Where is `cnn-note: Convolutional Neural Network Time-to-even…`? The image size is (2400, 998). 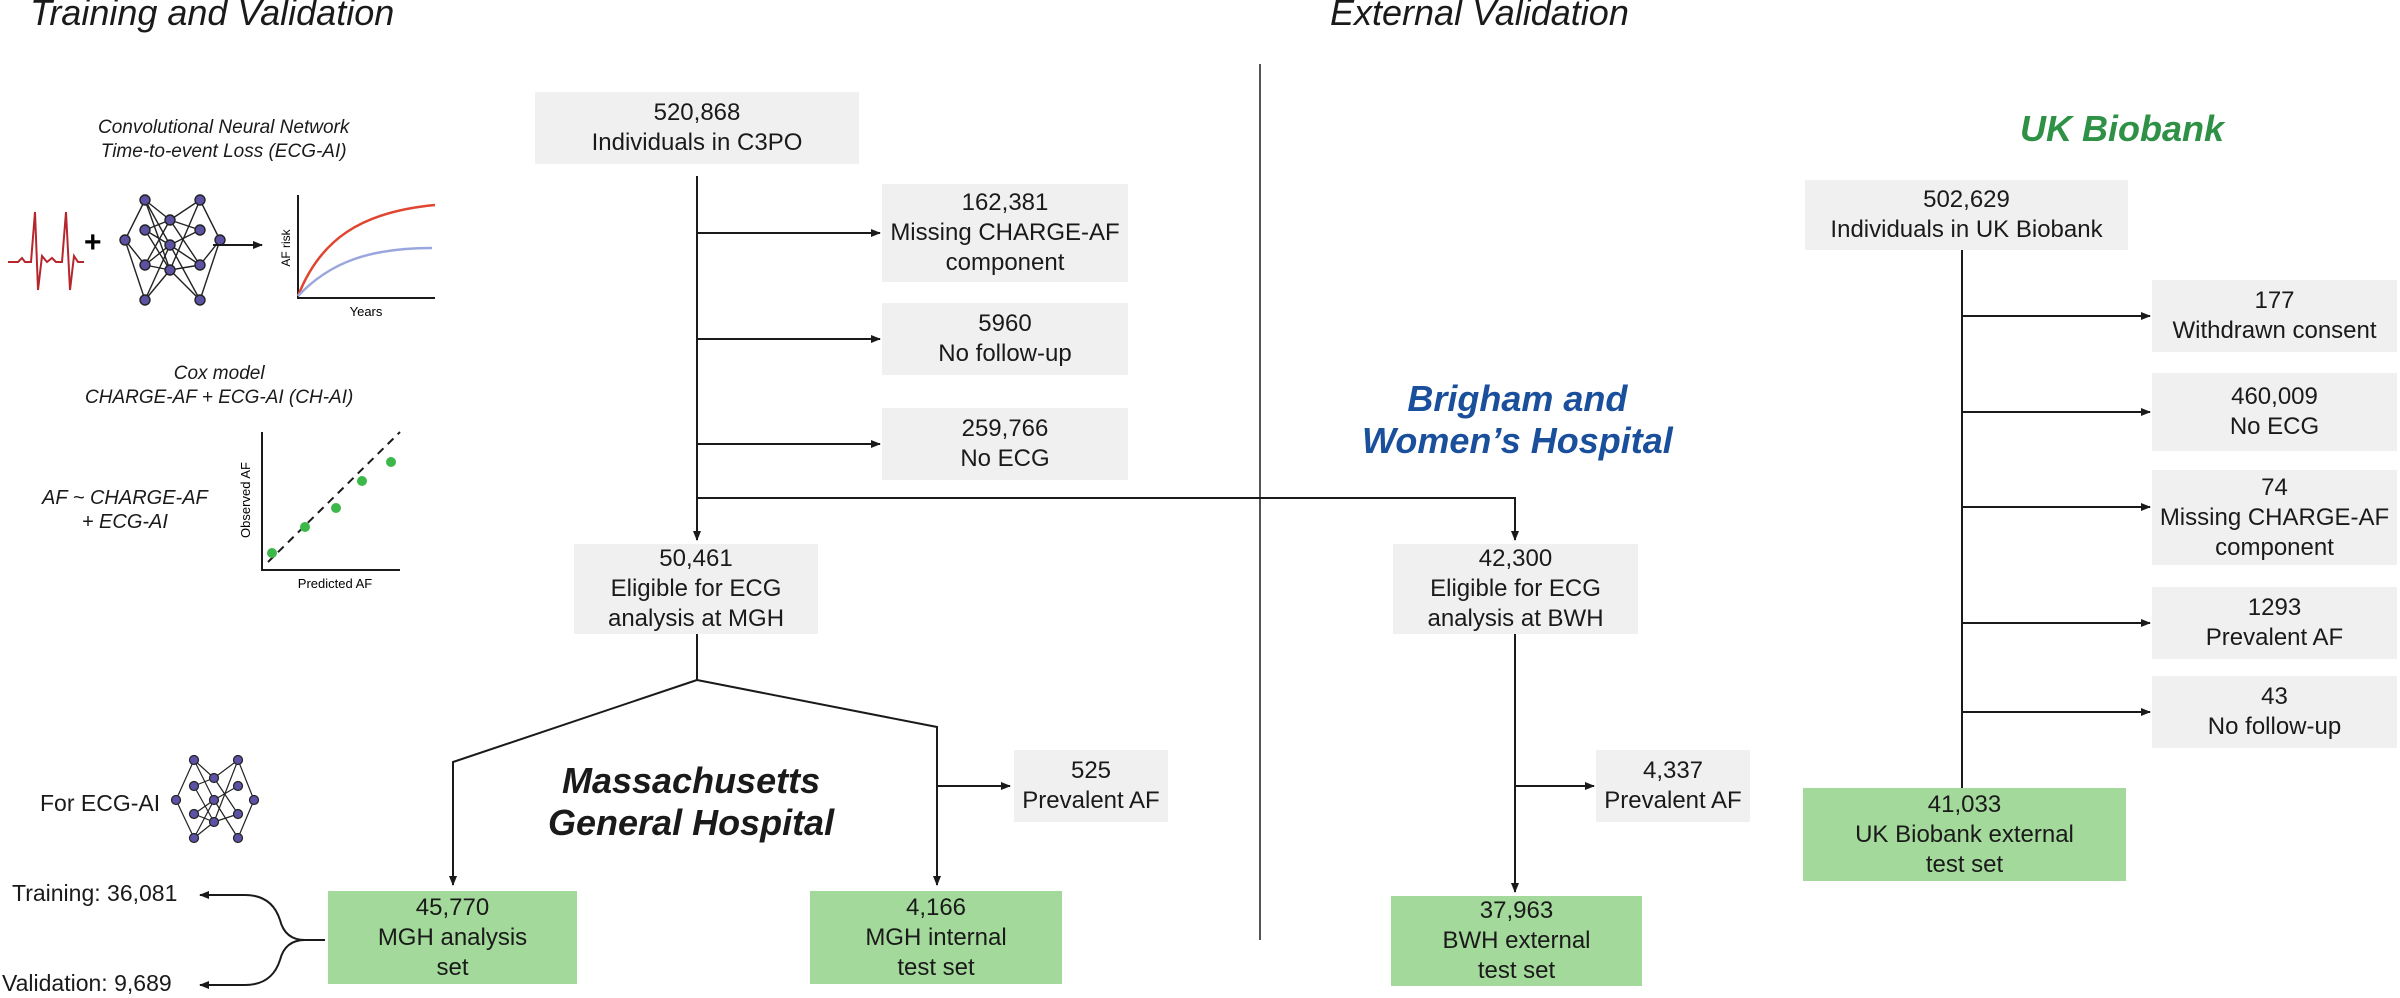
cnn-note: Convolutional Neural Network Time-to-even… is located at coordinates (224, 139).